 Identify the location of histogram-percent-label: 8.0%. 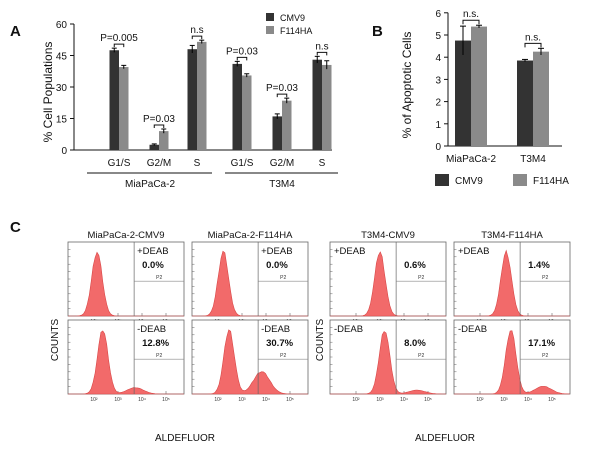
(415, 343).